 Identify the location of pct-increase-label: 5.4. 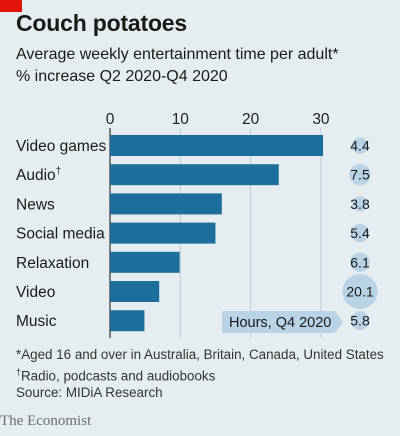
(360, 233).